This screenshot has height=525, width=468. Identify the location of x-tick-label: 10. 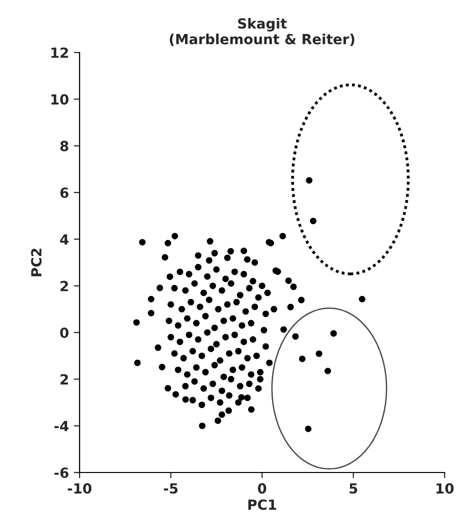
(445, 488).